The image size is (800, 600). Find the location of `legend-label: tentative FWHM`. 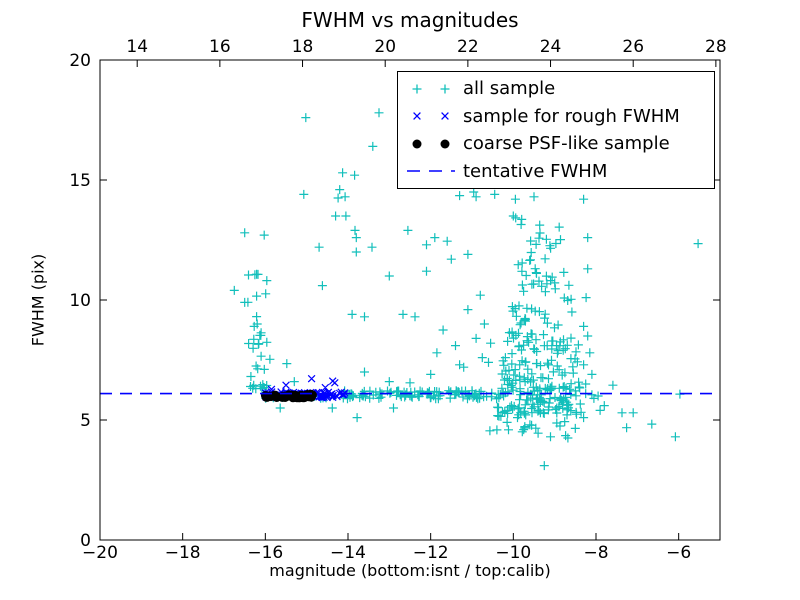

legend-label: tentative FWHM is located at coordinates (535, 171).